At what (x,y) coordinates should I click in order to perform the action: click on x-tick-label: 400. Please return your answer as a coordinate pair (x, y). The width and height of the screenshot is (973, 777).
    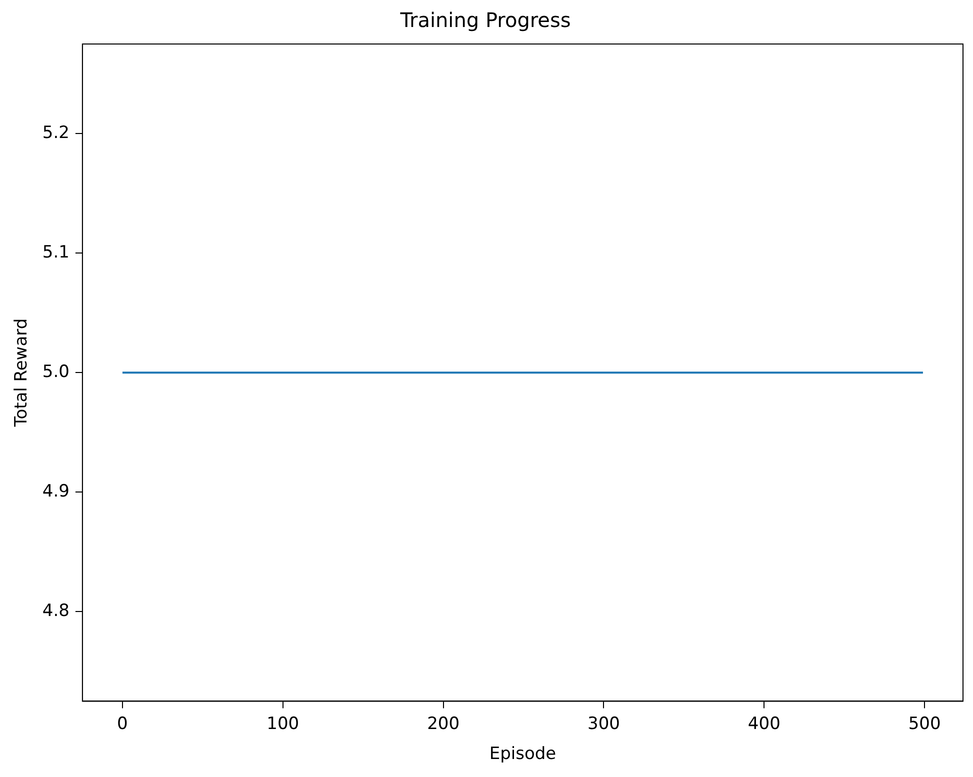
    Looking at the image, I should click on (764, 724).